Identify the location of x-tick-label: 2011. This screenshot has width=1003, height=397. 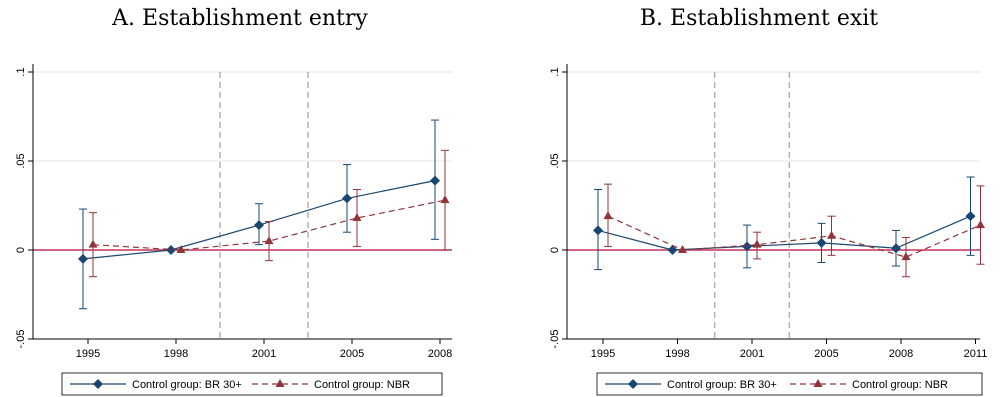
(976, 354).